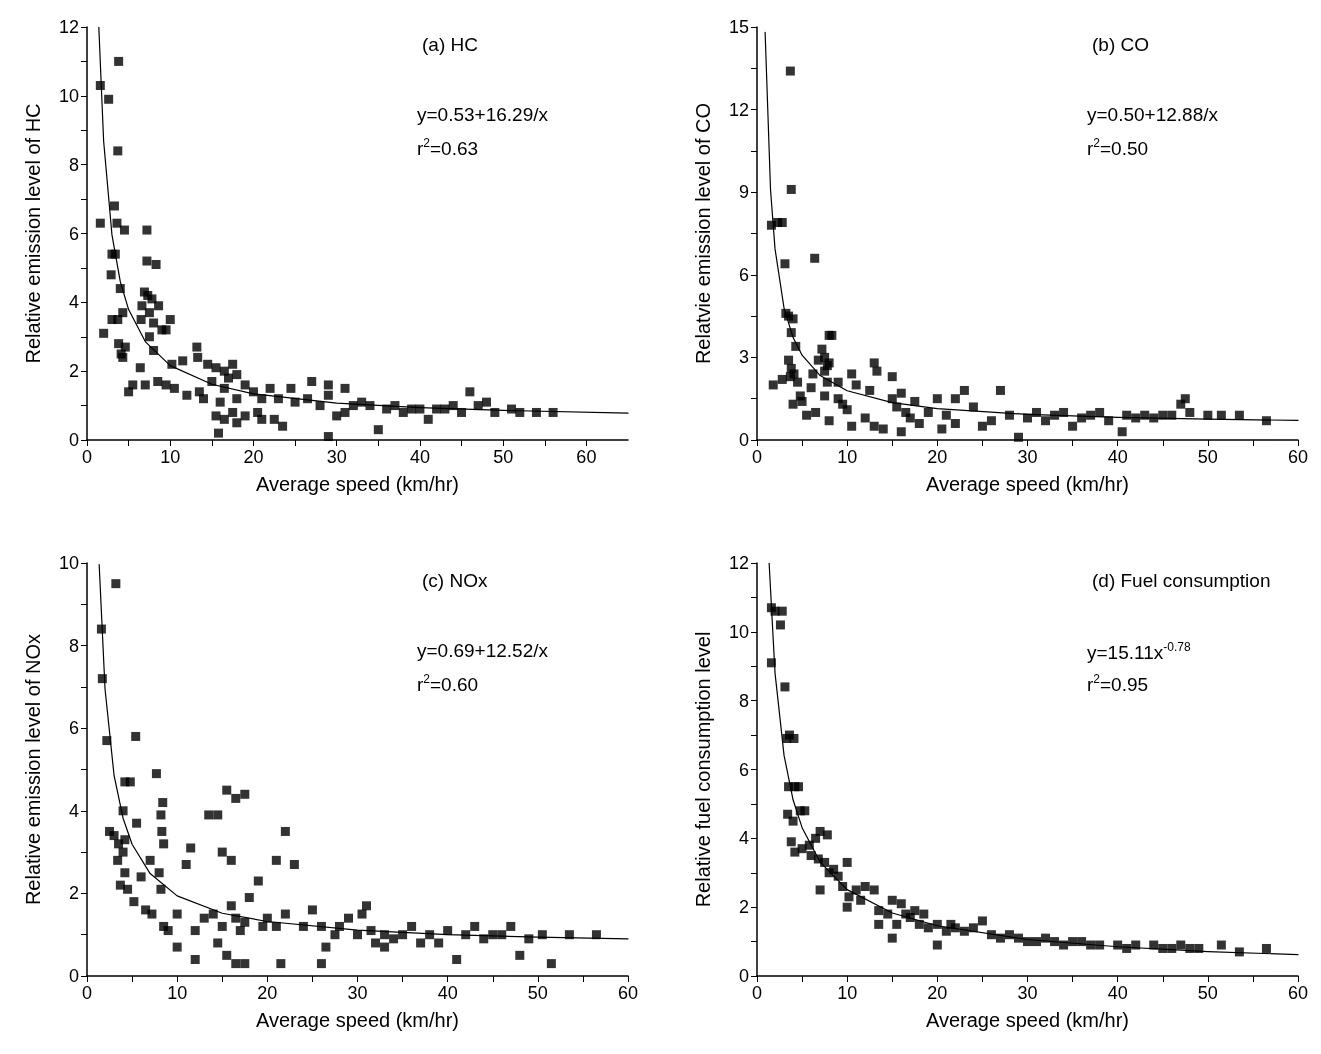 The width and height of the screenshot is (1321, 1054). What do you see at coordinates (33, 233) in the screenshot?
I see `y-axis-title: Relative emission level of HC` at bounding box center [33, 233].